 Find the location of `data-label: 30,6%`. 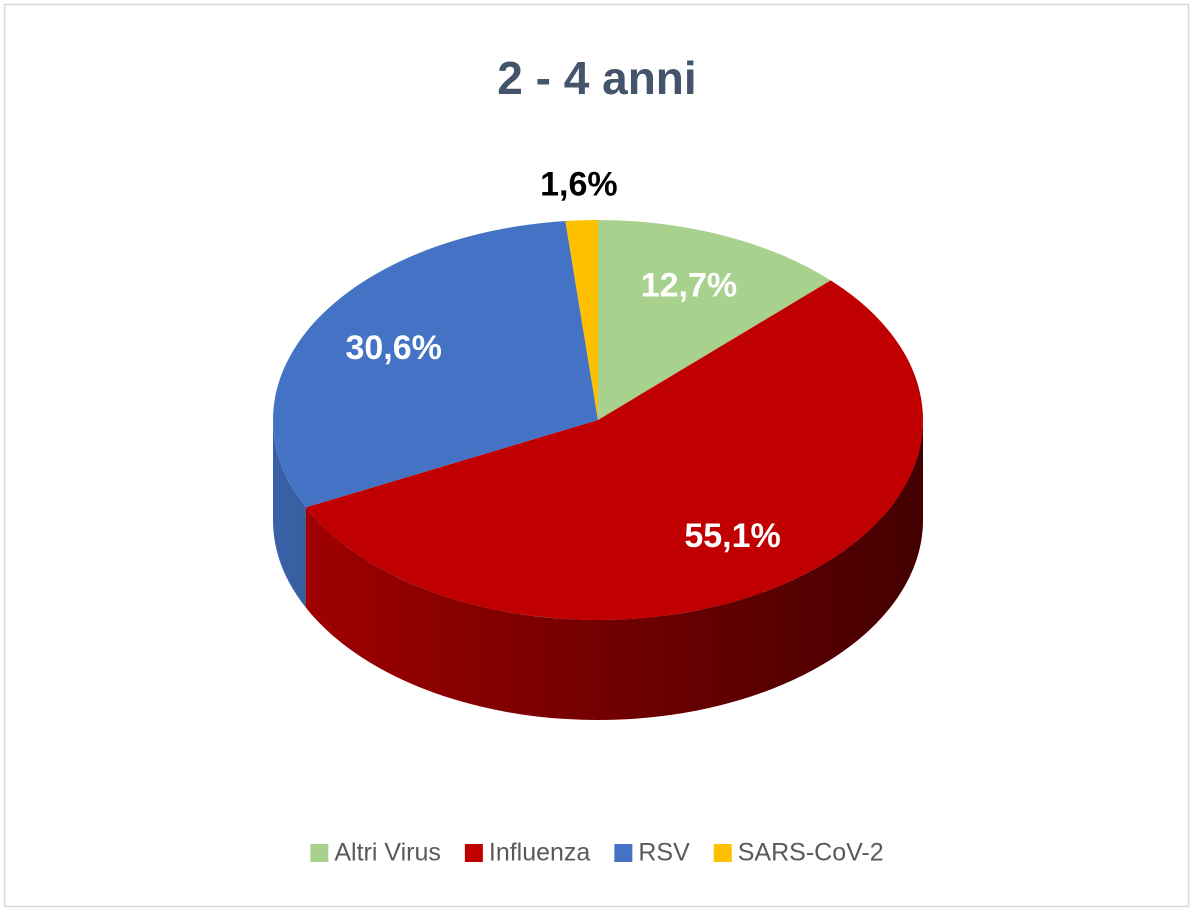

data-label: 30,6% is located at coordinates (393, 348).